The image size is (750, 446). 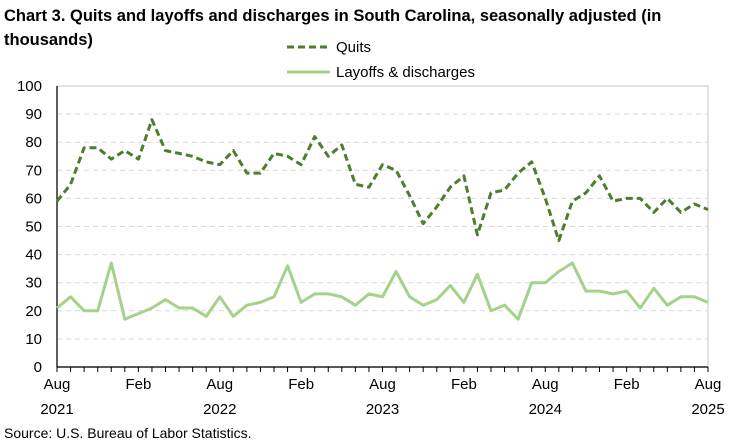 I want to click on y-tick-label: 80, so click(x=33, y=142).